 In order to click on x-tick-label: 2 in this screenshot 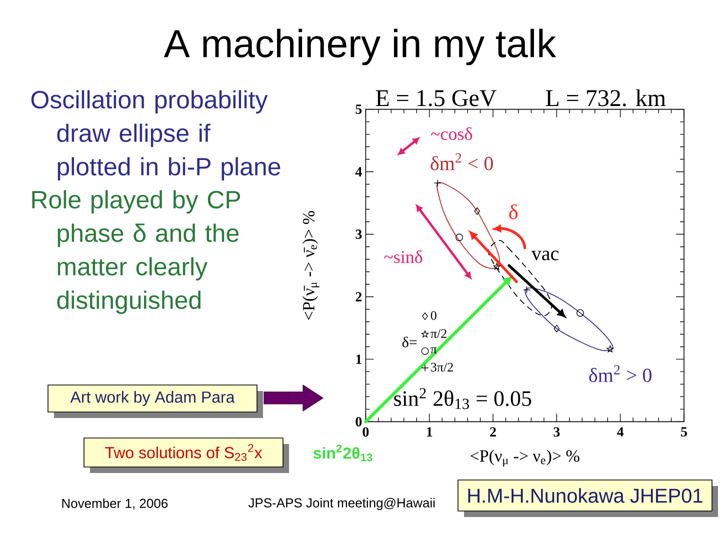, I will do `click(493, 431)`.